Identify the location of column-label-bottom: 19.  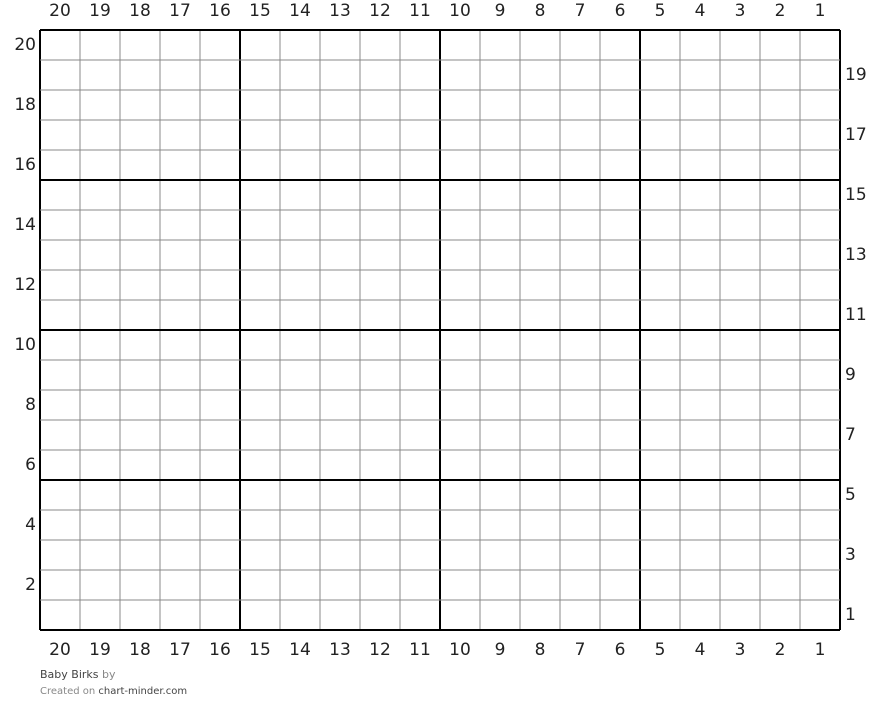
(100, 650).